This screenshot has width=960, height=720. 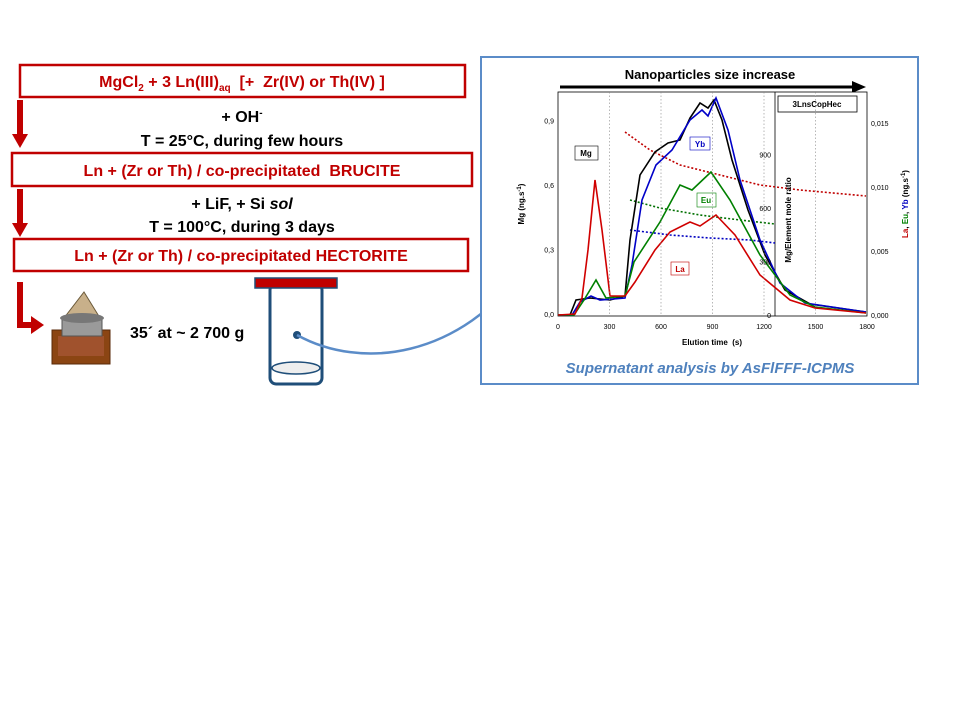 I want to click on condition: T = 25°C, during few hours, so click(x=242, y=141).